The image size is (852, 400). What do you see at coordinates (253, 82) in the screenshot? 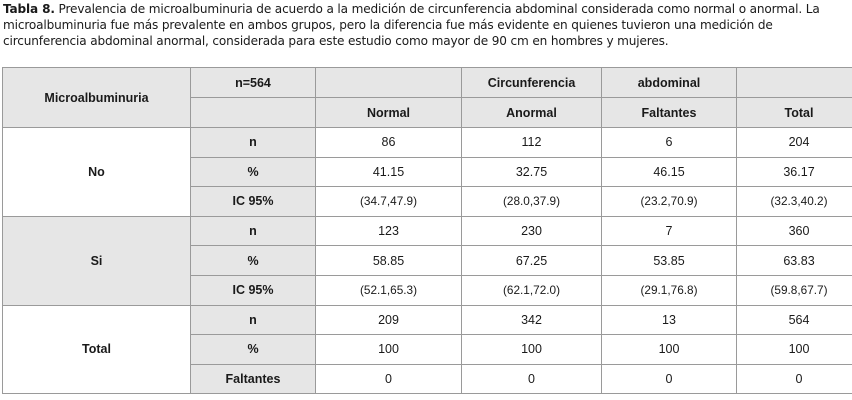
I see `n-total-header: n=564` at bounding box center [253, 82].